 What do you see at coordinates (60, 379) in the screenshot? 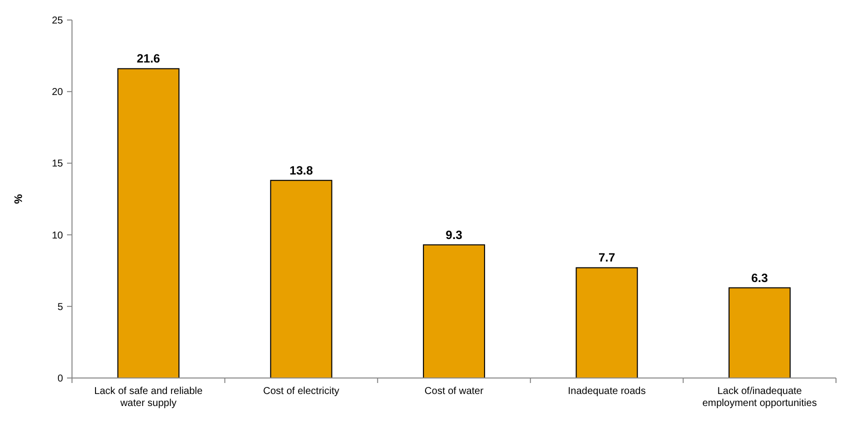
I see `y-tick-label: 0` at bounding box center [60, 379].